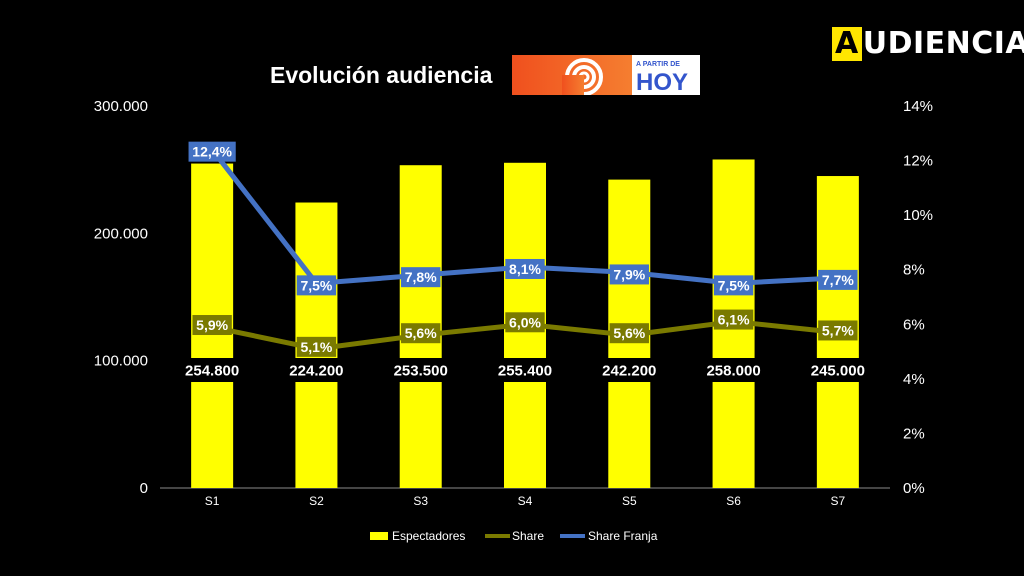 The width and height of the screenshot is (1024, 576). What do you see at coordinates (914, 270) in the screenshot?
I see `y-right-tick-label: 8%` at bounding box center [914, 270].